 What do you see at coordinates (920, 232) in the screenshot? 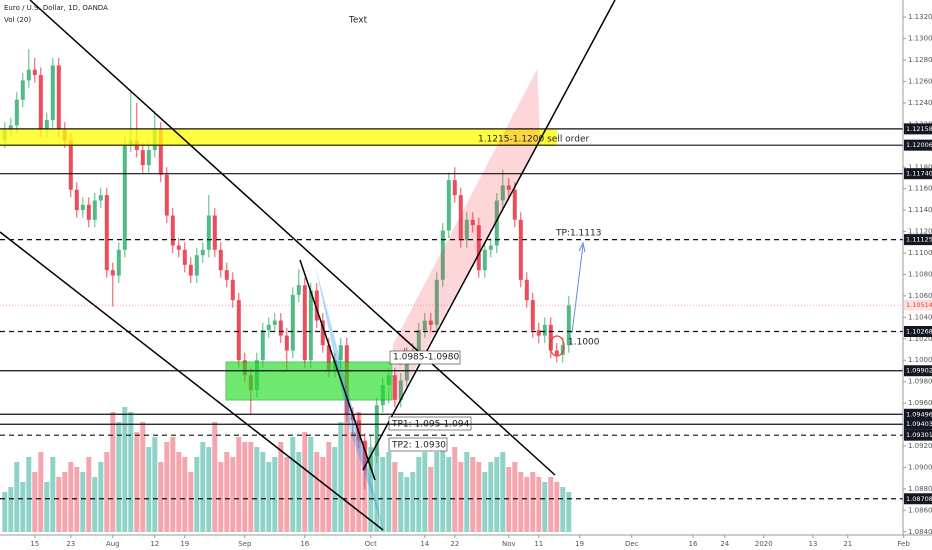
I see `y-tick-label: 1.11200` at bounding box center [920, 232].